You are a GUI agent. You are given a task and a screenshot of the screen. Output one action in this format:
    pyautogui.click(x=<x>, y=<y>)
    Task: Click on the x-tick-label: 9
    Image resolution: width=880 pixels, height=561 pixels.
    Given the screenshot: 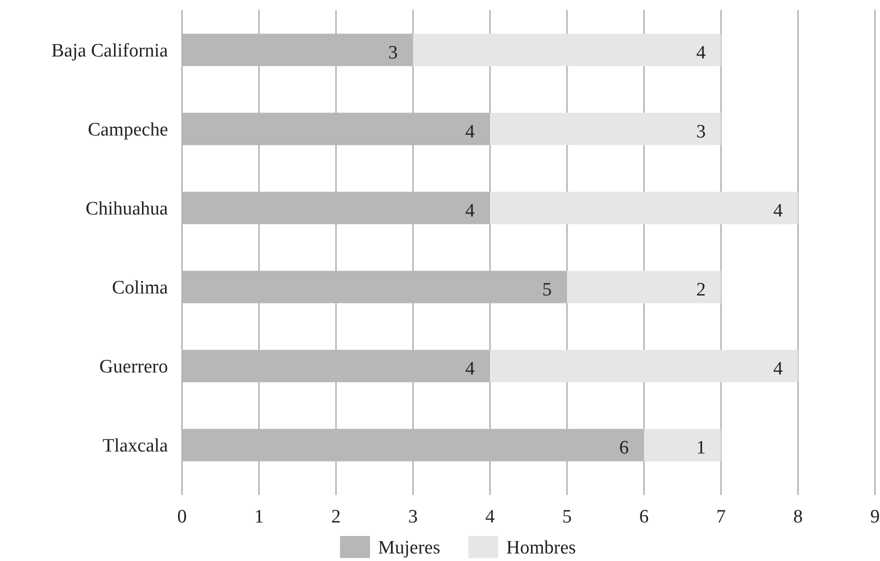 What is the action you would take?
    pyautogui.click(x=875, y=517)
    